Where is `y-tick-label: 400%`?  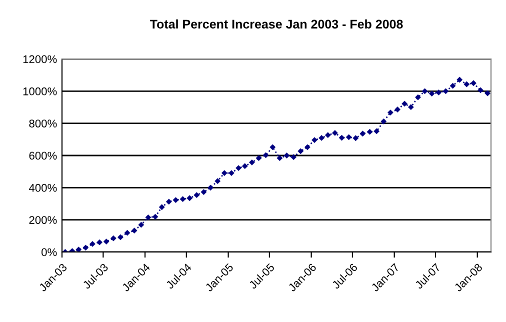 y-tick-label: 400% is located at coordinates (42, 188).